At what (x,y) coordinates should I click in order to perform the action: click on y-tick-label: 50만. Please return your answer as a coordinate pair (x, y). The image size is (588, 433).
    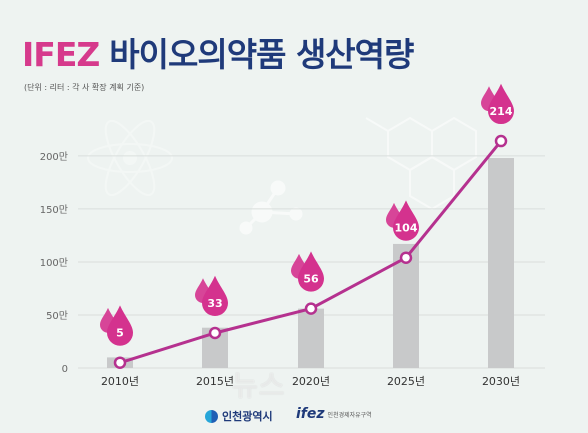
    Looking at the image, I should click on (57, 316).